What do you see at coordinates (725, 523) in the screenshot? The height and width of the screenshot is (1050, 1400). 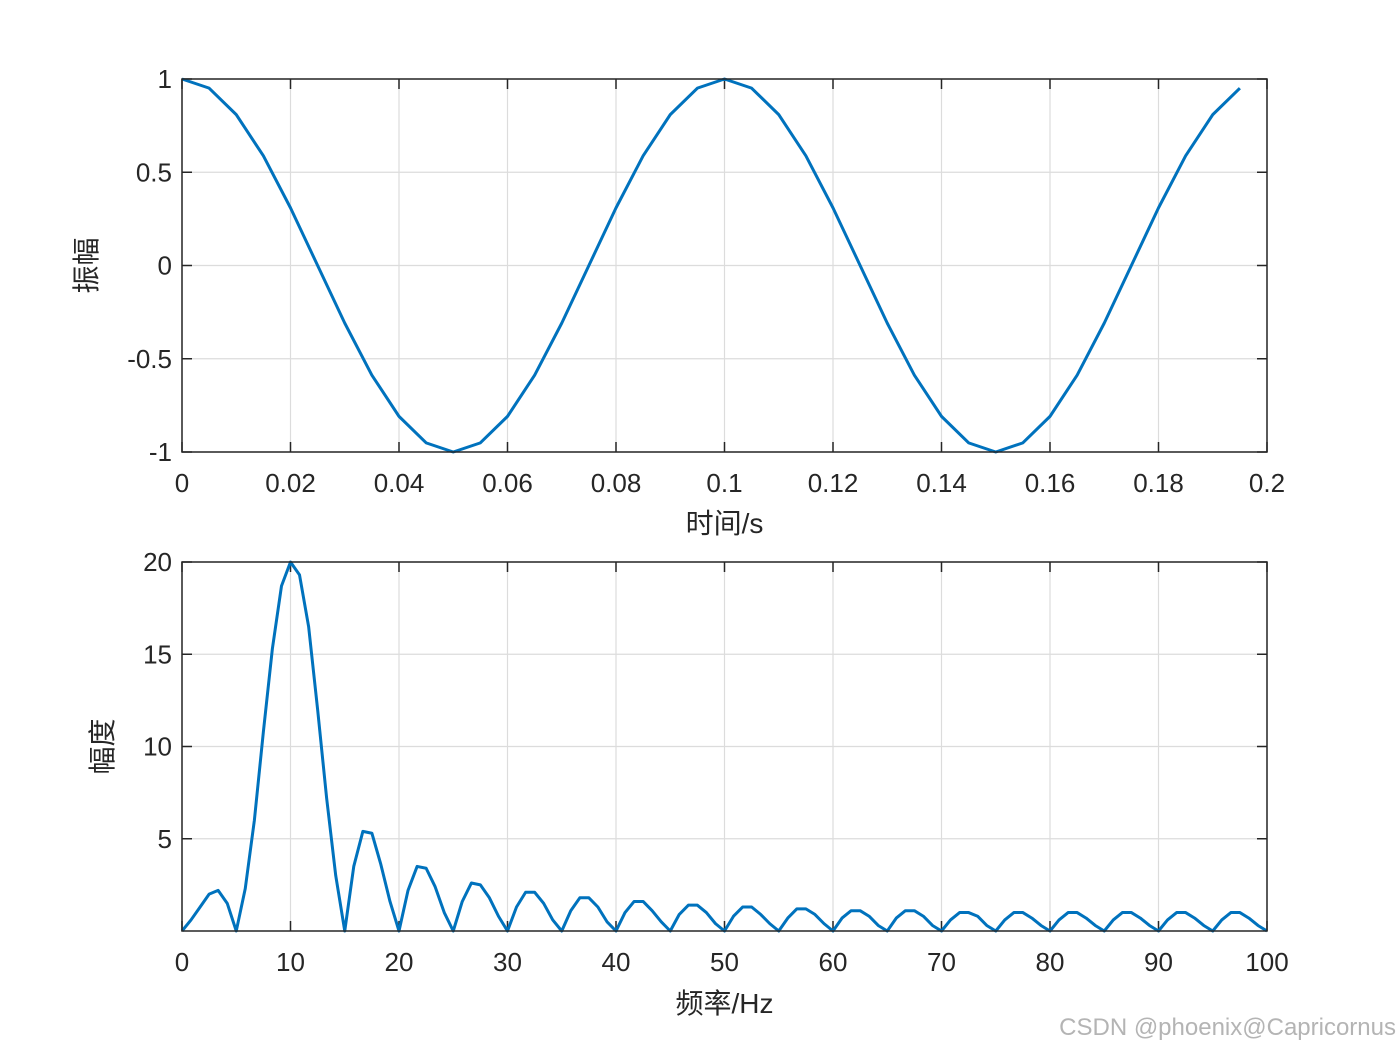 I see `time-x-axis-label: 时间/s` at bounding box center [725, 523].